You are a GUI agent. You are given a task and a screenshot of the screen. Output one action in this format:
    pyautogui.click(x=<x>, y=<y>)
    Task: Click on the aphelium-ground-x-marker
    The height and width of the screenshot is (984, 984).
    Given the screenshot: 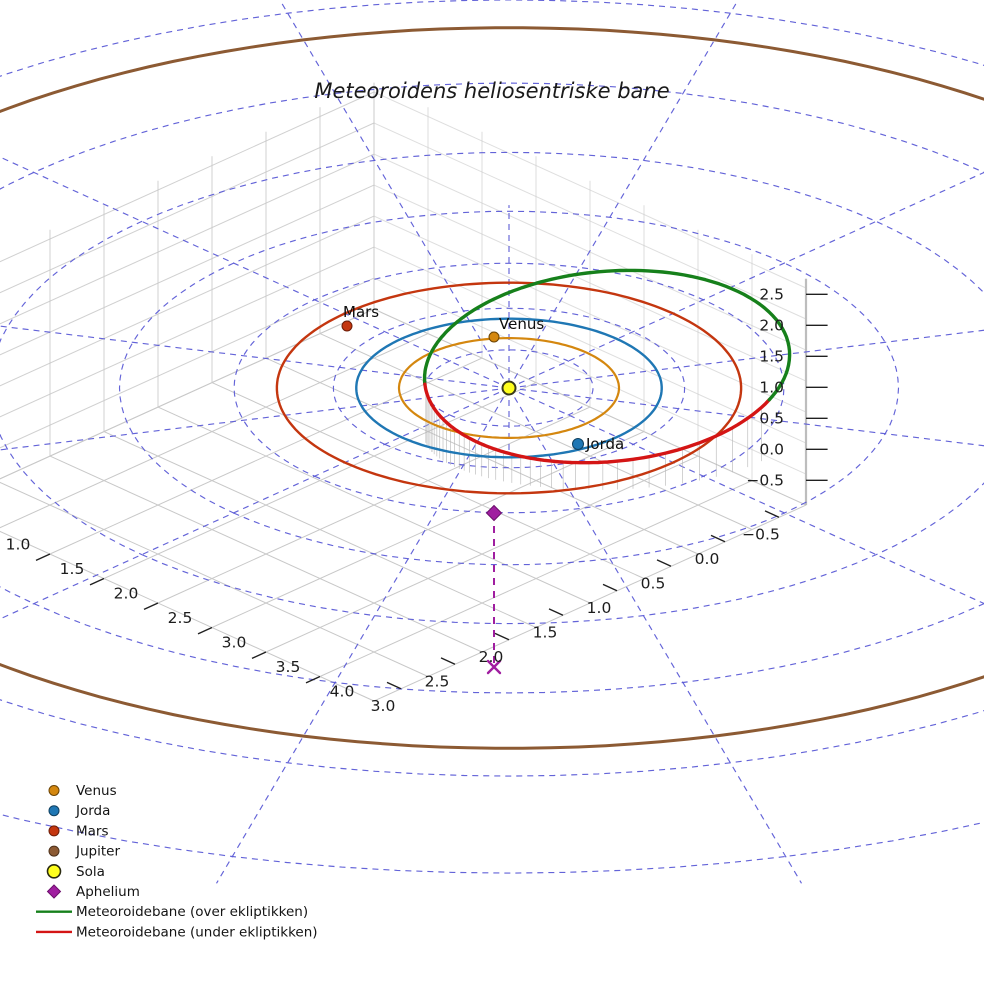 What is the action you would take?
    pyautogui.click(x=494, y=667)
    